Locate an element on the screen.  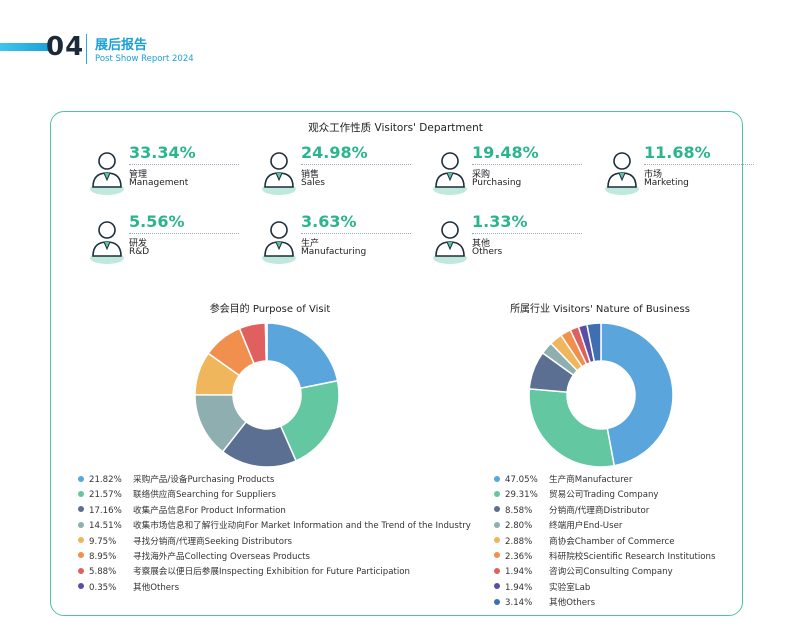
department-percent: 19.48% is located at coordinates (505, 152).